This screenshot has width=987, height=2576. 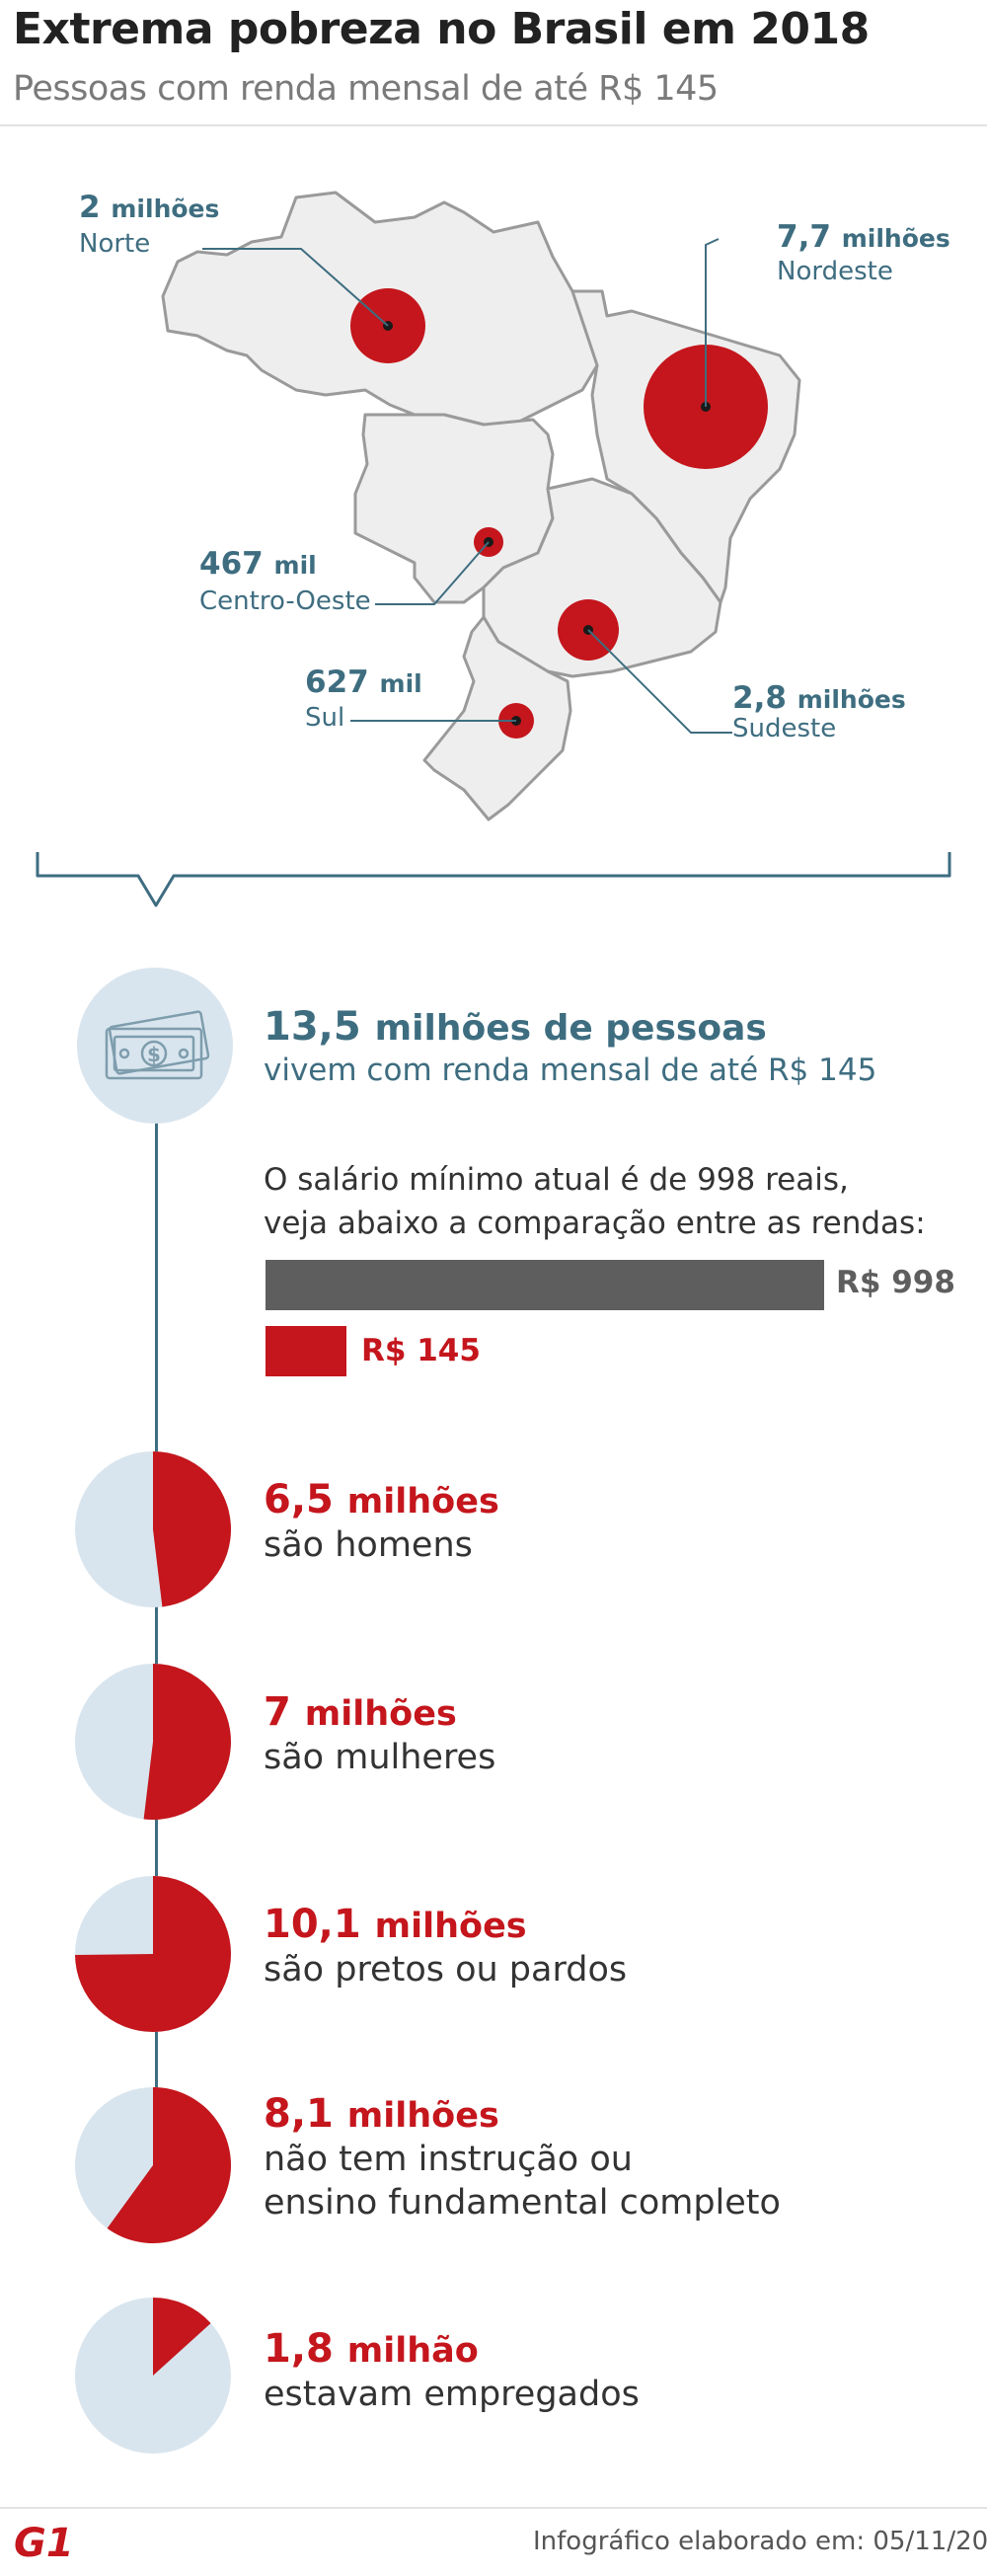 I want to click on region-name-nordeste: Nordeste, so click(x=835, y=271).